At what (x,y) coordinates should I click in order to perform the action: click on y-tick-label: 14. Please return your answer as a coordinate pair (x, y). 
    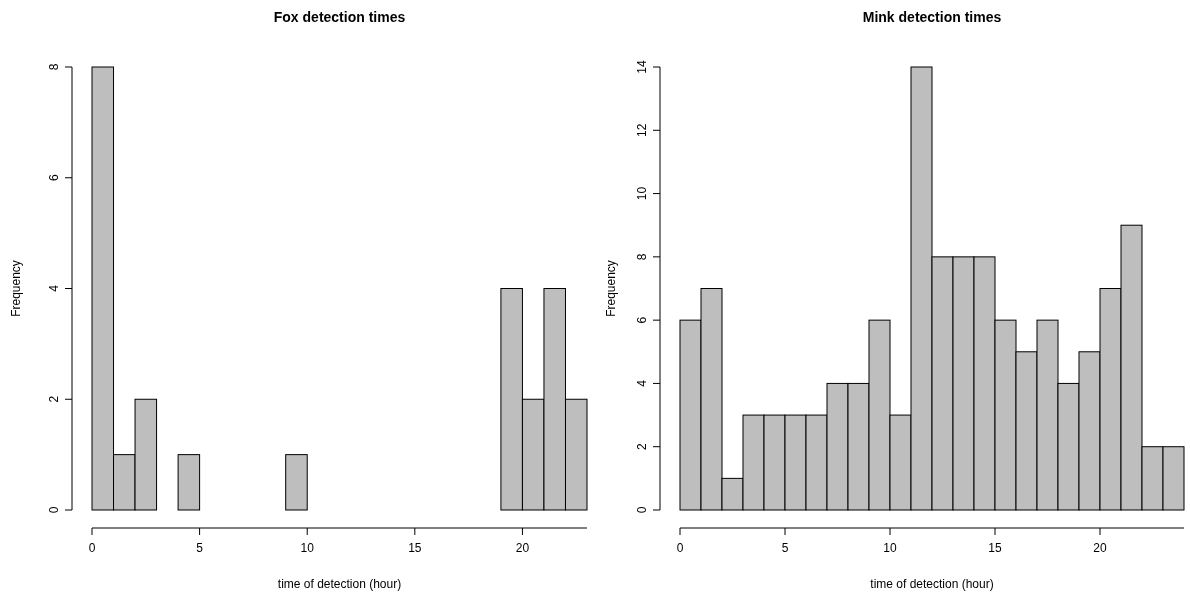
    Looking at the image, I should click on (642, 67).